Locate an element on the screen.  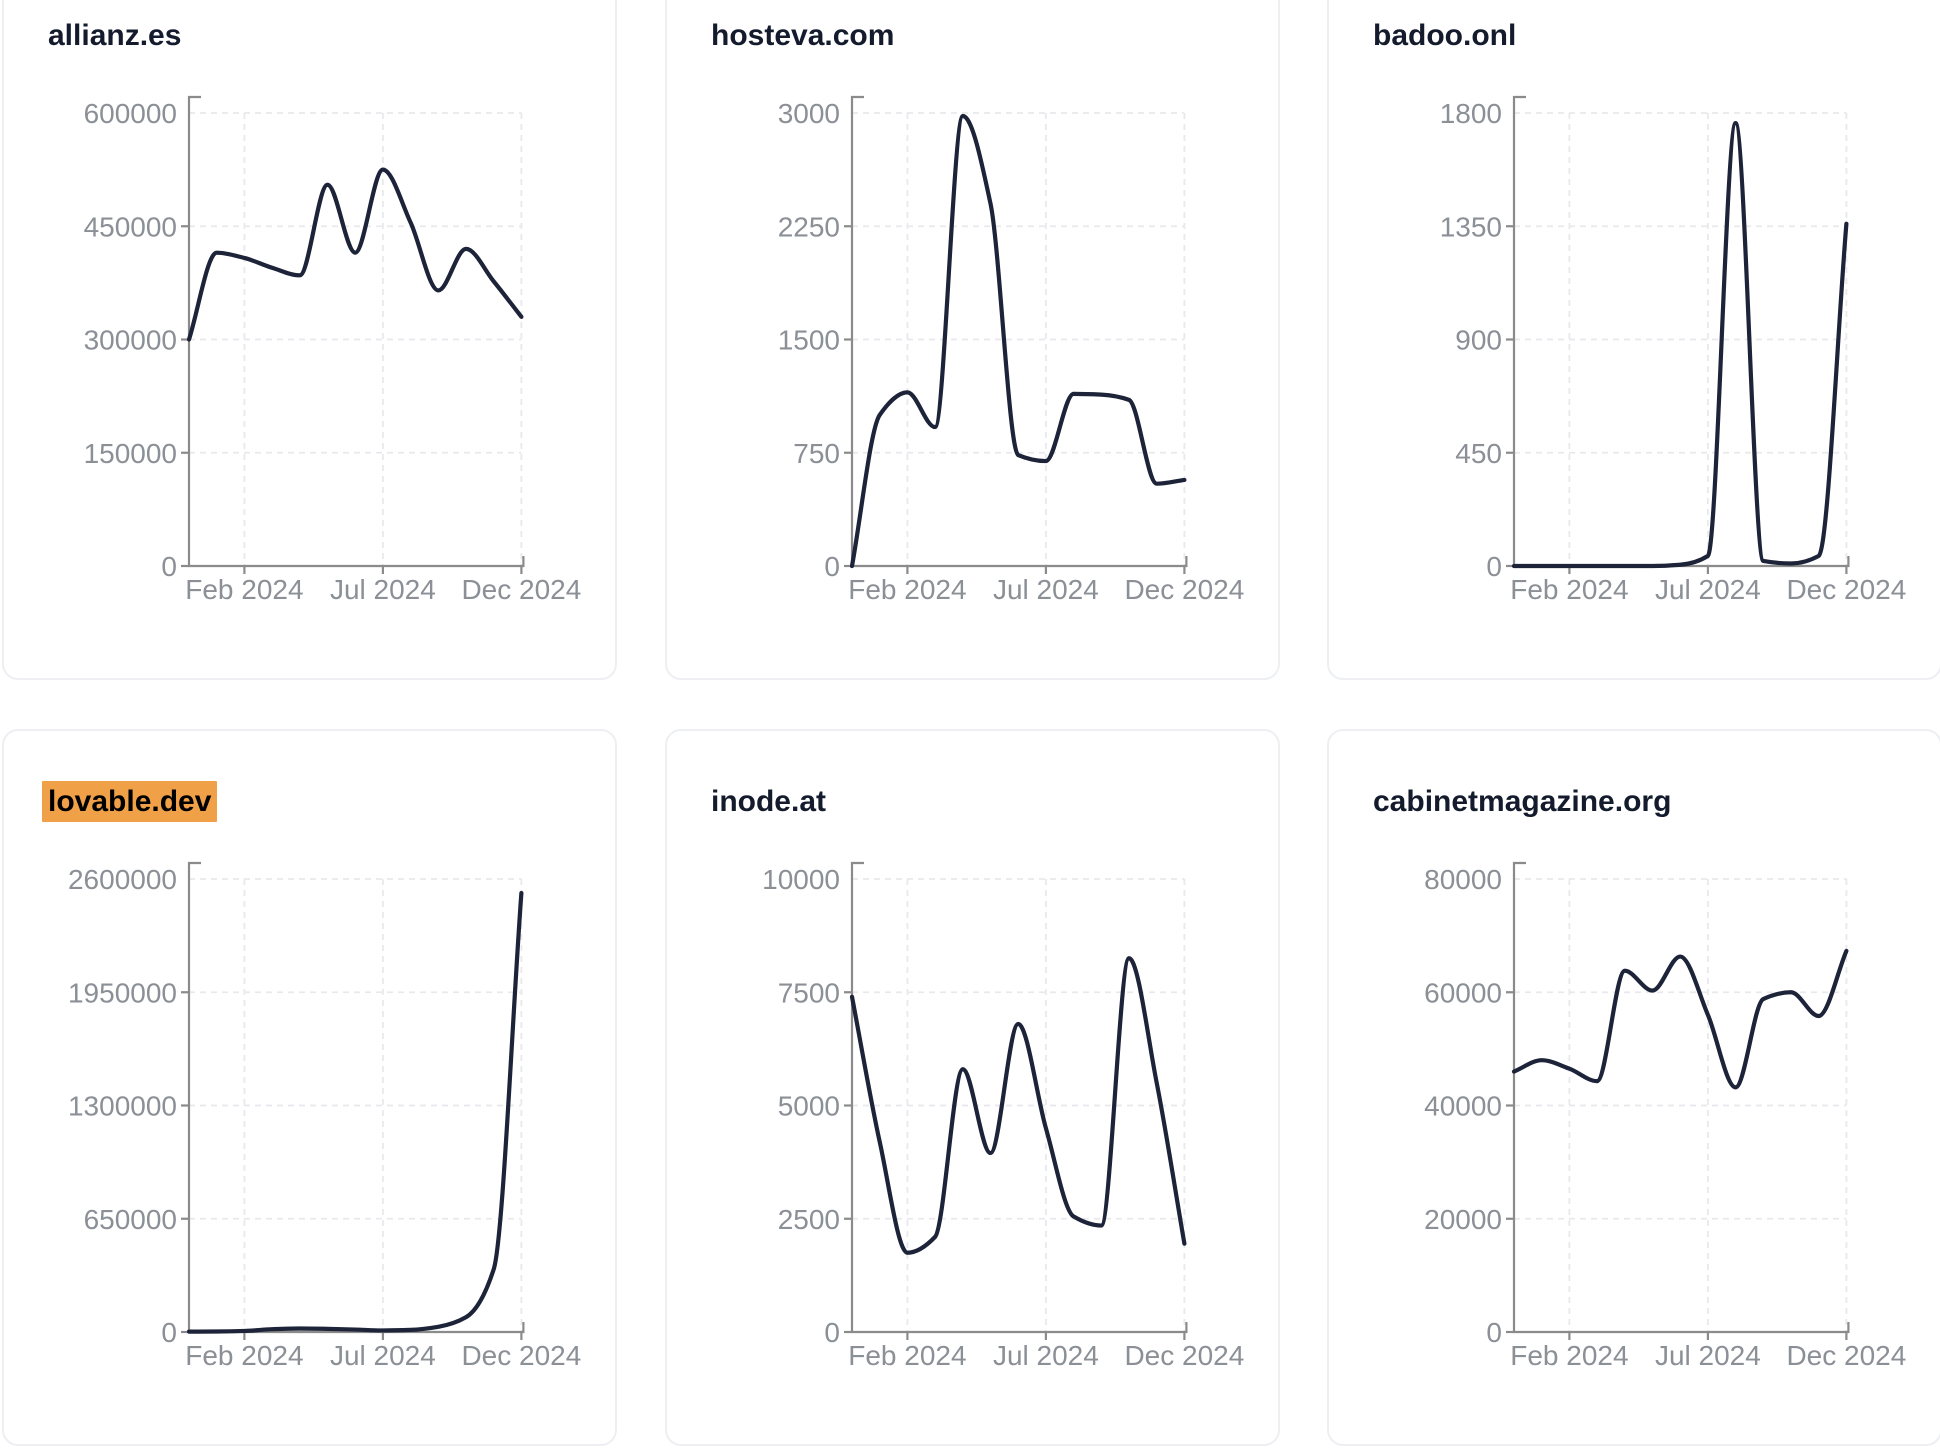
svg-text: 750 is located at coordinates (816, 453).